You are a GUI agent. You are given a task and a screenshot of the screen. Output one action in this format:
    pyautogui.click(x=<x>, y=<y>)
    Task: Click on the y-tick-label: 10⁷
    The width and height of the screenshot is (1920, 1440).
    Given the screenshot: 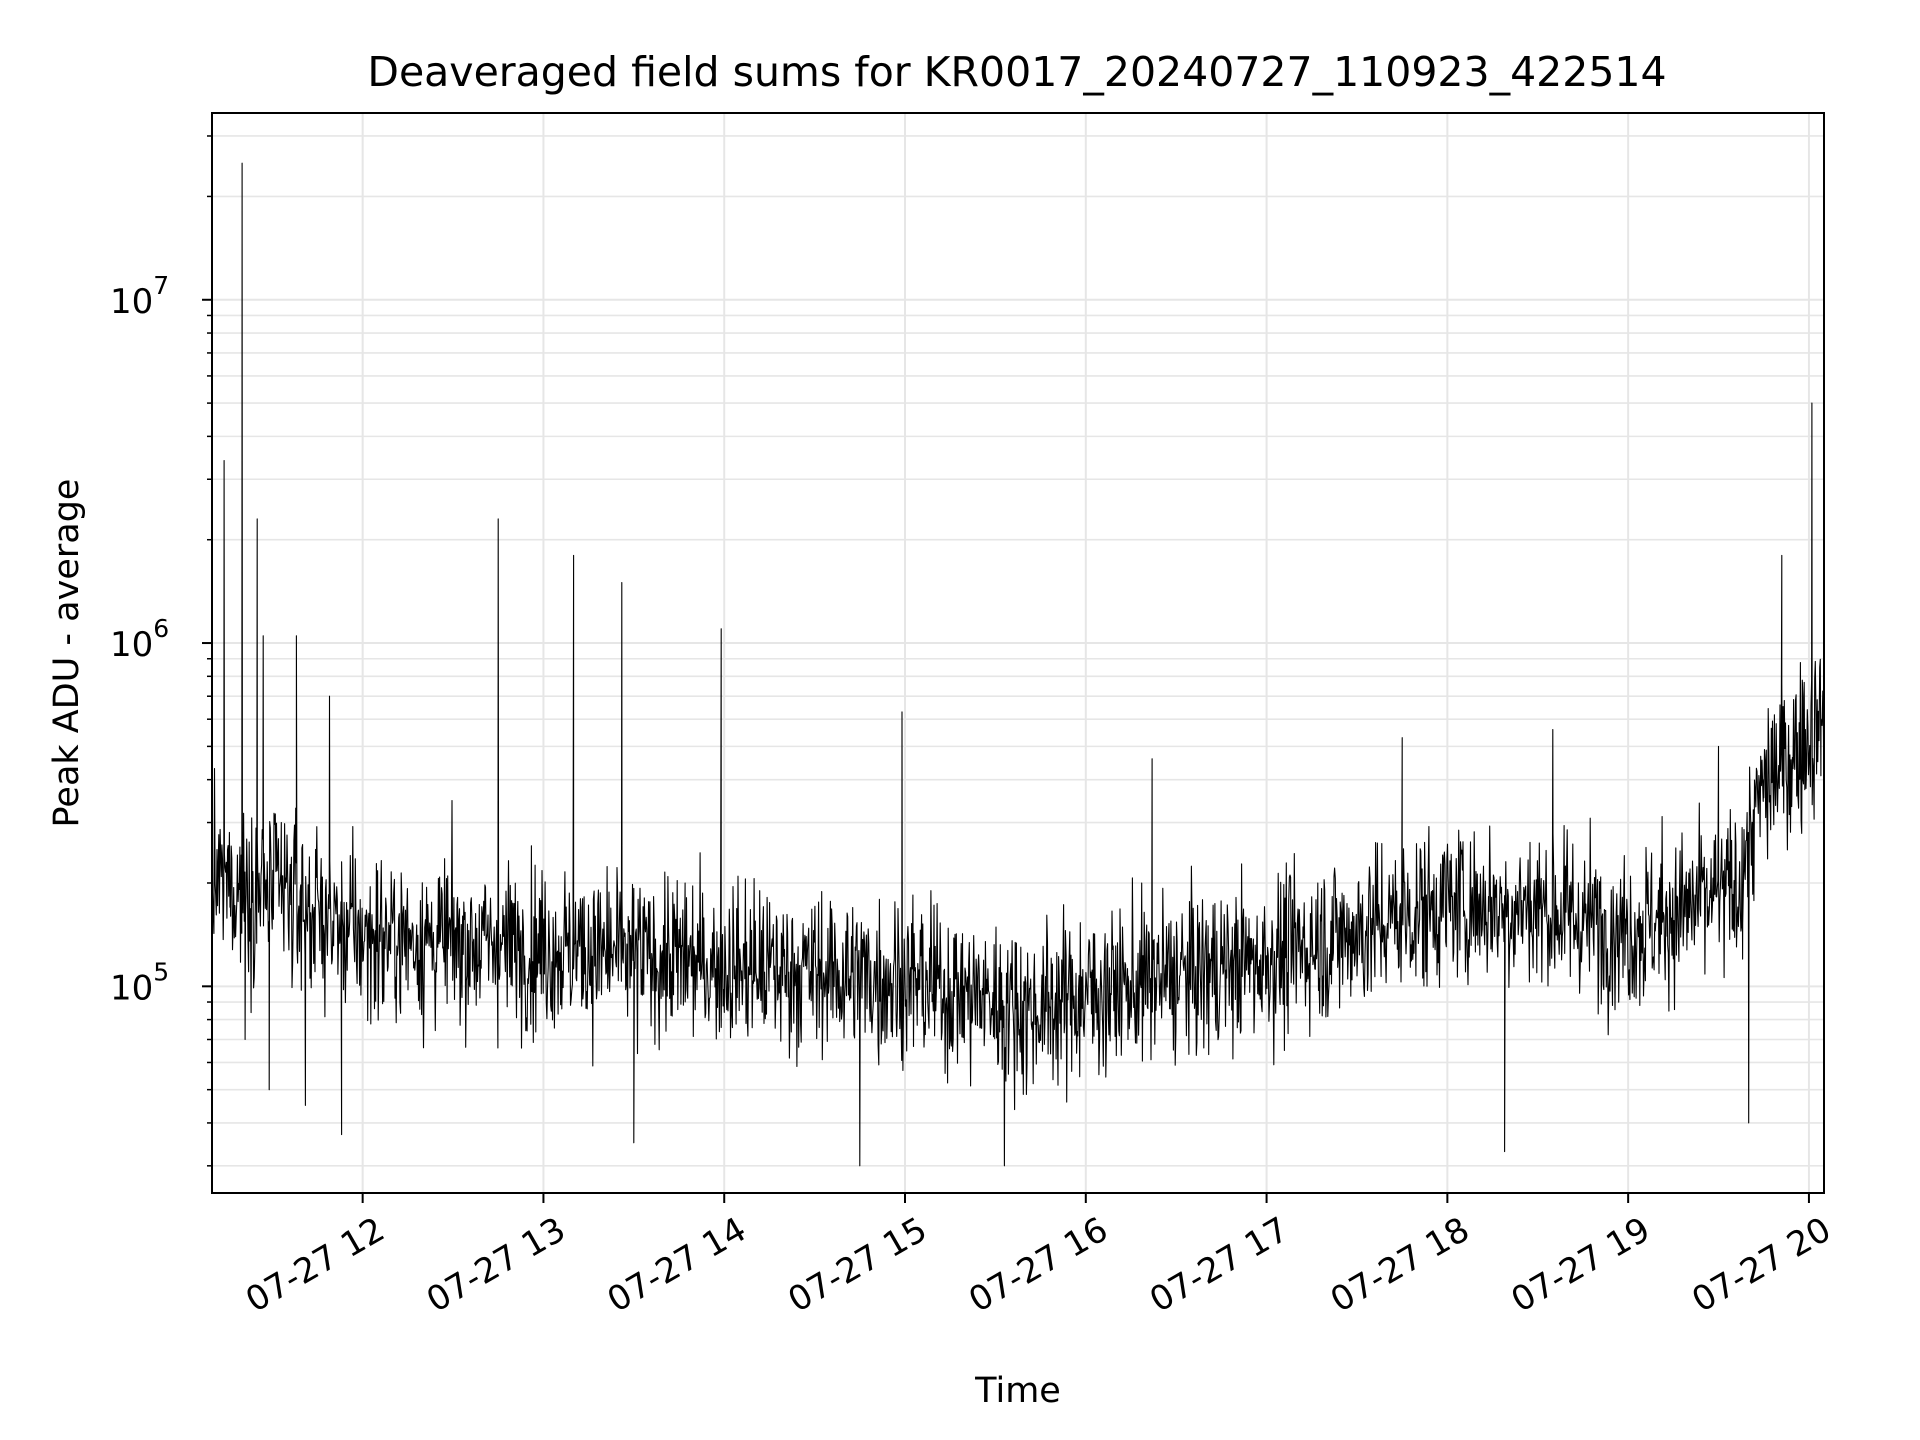 What is the action you would take?
    pyautogui.click(x=139, y=296)
    